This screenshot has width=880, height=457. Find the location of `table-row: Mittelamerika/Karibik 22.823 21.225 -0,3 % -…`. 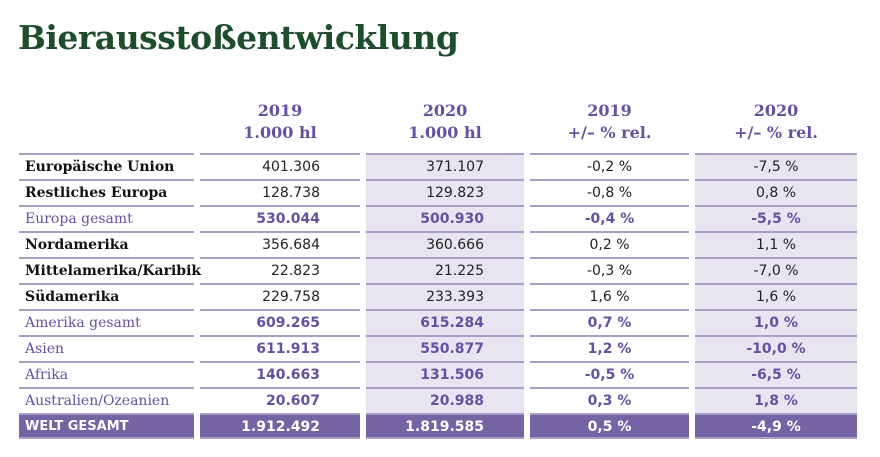

table-row: Mittelamerika/Karibik 22.823 21.225 -0,3 % -… is located at coordinates (438, 270).